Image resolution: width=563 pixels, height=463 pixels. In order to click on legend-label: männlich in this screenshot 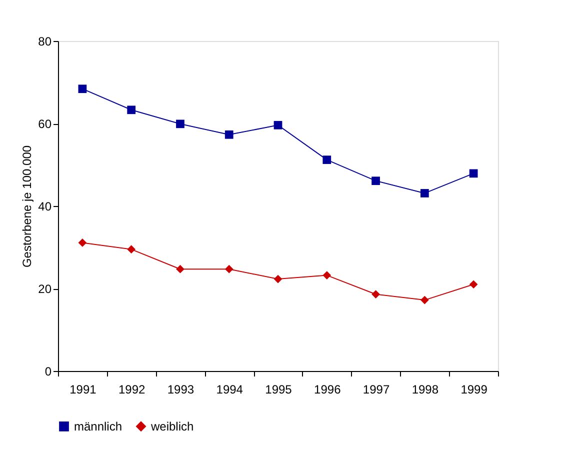, I will do `click(98, 426)`.